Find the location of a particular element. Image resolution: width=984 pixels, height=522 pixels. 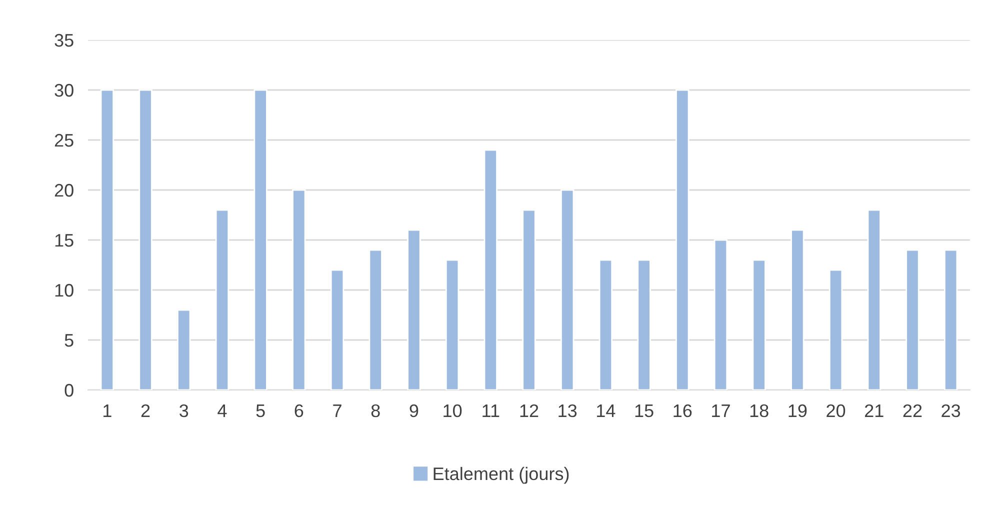

x-tick-label: 15 is located at coordinates (644, 411).